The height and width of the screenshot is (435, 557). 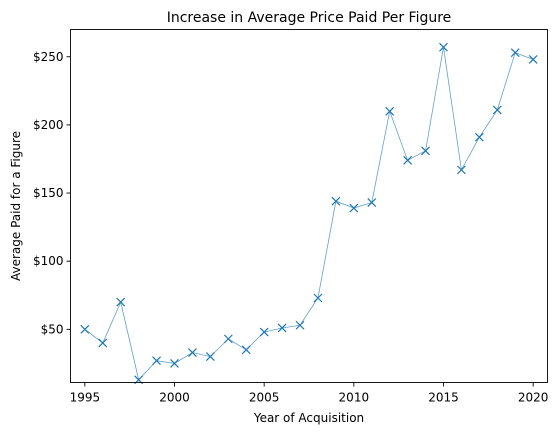 What do you see at coordinates (174, 398) in the screenshot?
I see `x-tick-label: 2000` at bounding box center [174, 398].